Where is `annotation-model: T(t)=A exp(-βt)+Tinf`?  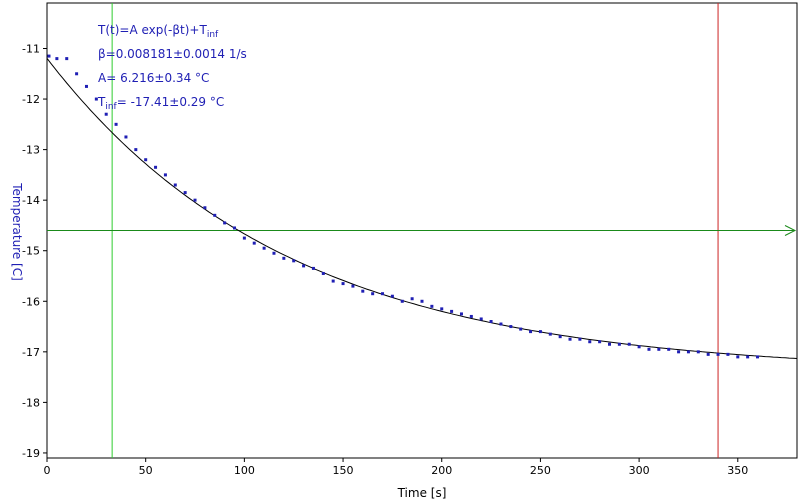 annotation-model: T(t)=A exp(-βt)+Tinf is located at coordinates (158, 31).